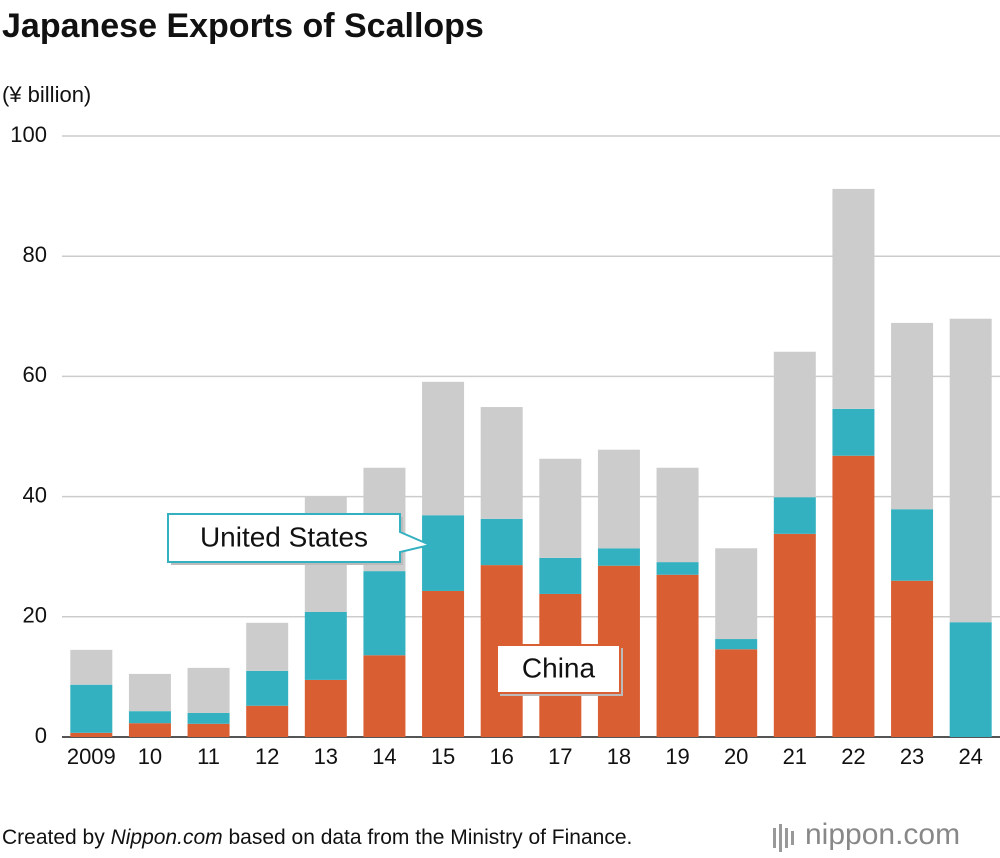  What do you see at coordinates (243, 26) in the screenshot?
I see `chart-title: Japanese Exports of Scallops` at bounding box center [243, 26].